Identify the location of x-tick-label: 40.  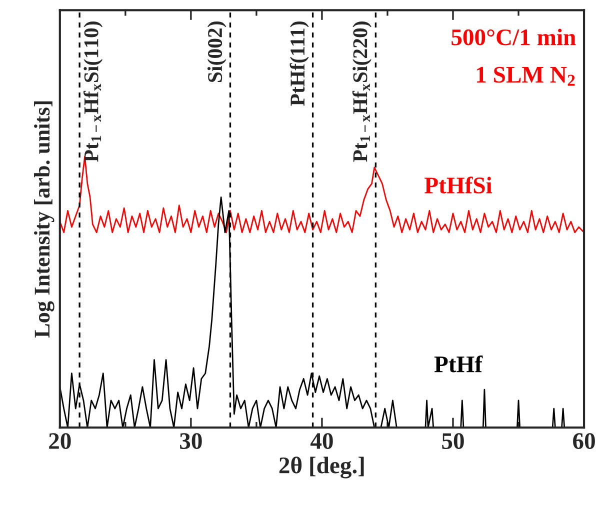
(321, 441).